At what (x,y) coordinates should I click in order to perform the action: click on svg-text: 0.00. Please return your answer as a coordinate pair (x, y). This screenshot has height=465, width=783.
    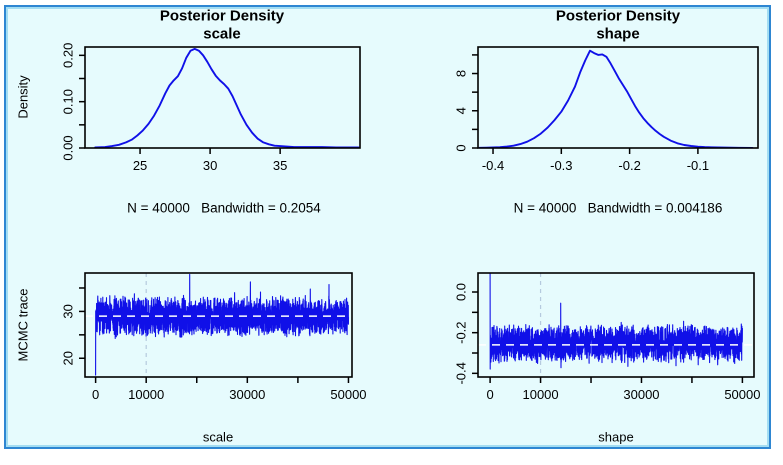
    Looking at the image, I should click on (68, 147).